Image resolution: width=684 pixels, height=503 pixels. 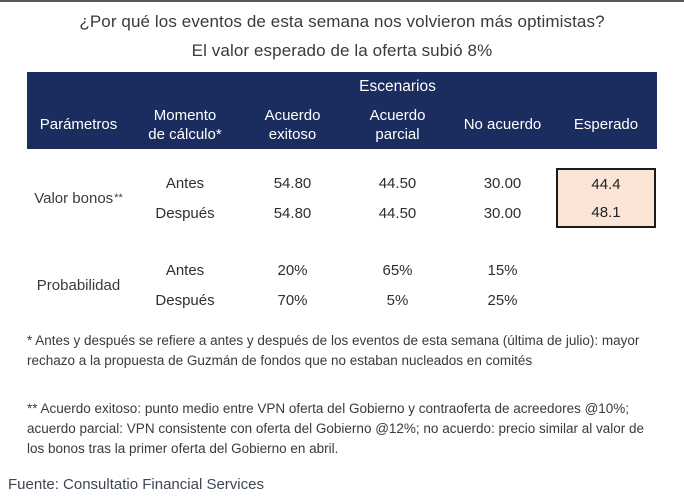 What do you see at coordinates (397, 270) in the screenshot?
I see `prob-antes-parcial: 65%` at bounding box center [397, 270].